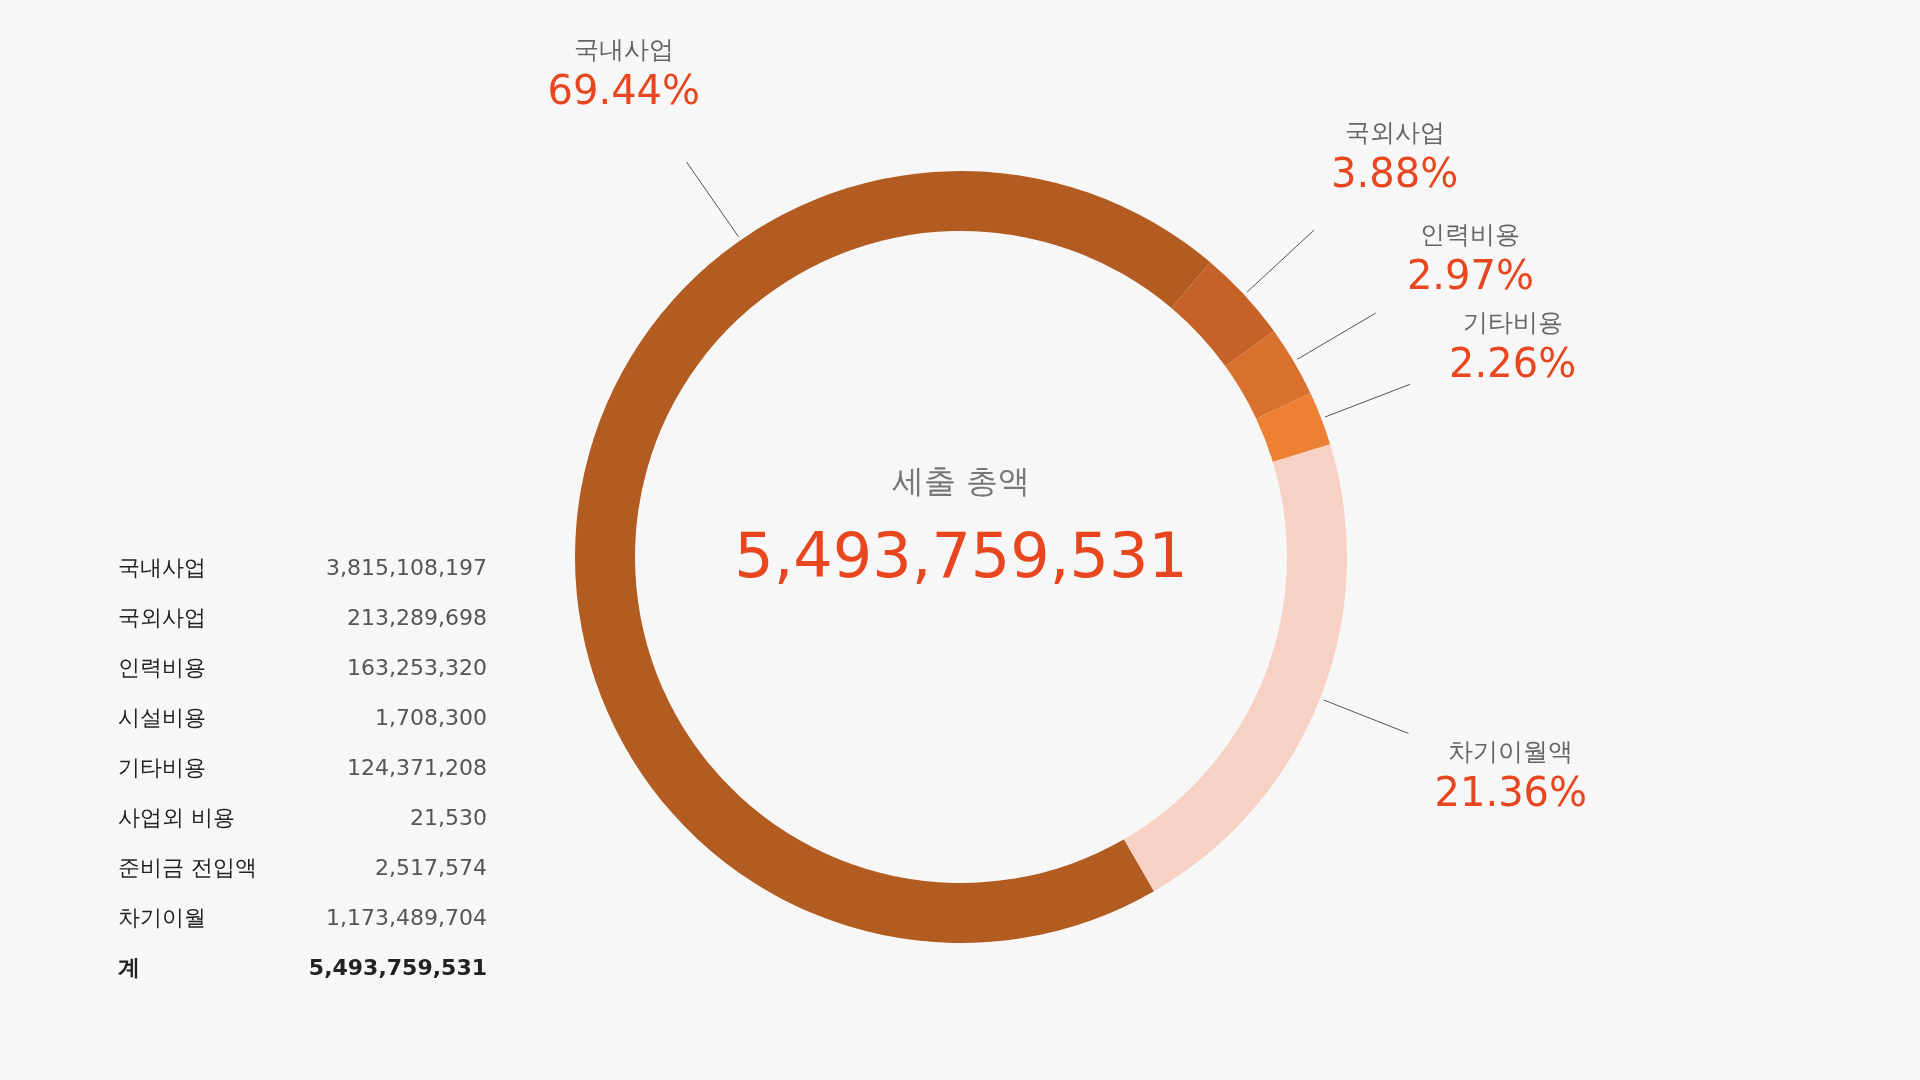  Describe the element at coordinates (162, 917) in the screenshot. I see `category-label: 차기이월` at that location.